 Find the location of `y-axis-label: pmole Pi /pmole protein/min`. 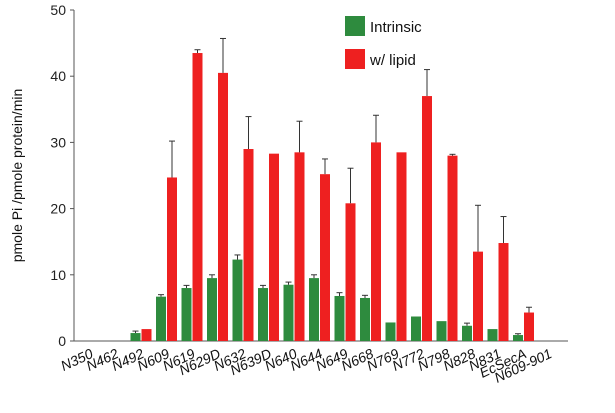

y-axis-label: pmole Pi /pmole protein/min is located at coordinates (17, 176).